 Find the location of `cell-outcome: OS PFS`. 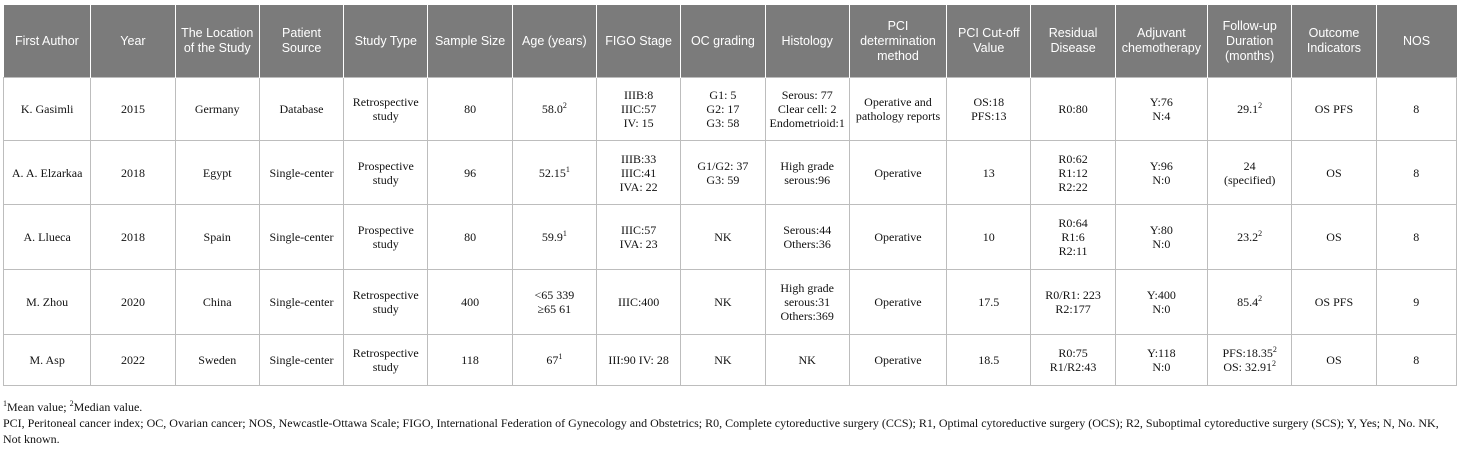

cell-outcome: OS PFS is located at coordinates (1334, 302).